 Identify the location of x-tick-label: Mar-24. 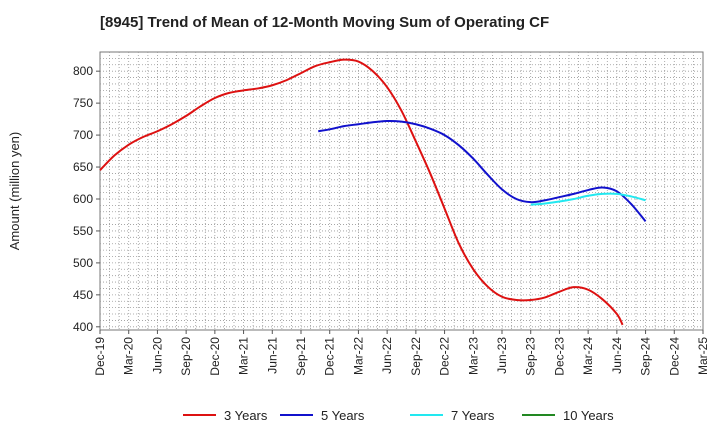
(588, 356).